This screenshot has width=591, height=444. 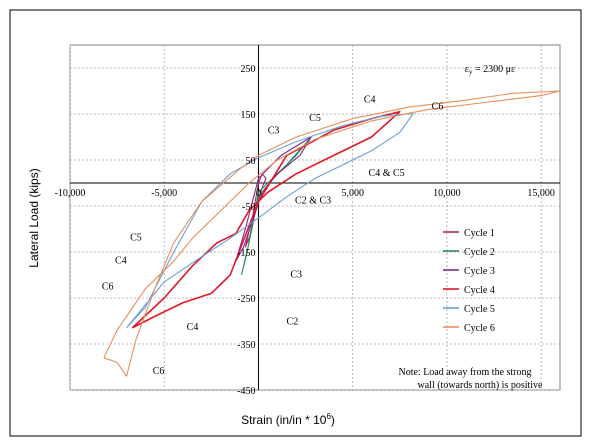 I want to click on y-tick-label: -450, so click(x=246, y=391).